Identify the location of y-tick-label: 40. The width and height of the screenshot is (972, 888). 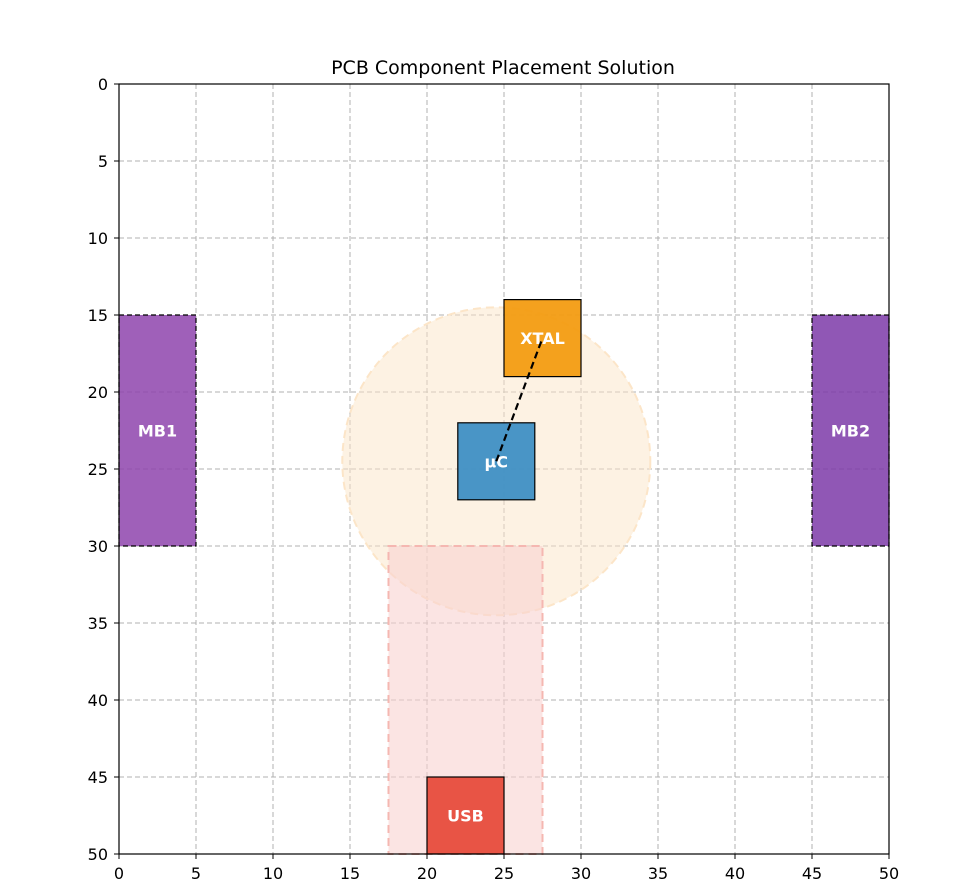
(98, 700).